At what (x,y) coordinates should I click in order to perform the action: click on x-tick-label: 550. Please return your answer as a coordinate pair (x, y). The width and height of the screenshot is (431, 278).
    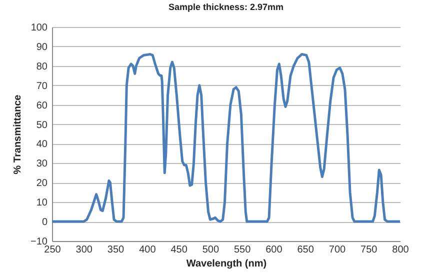
    Looking at the image, I should click on (243, 250).